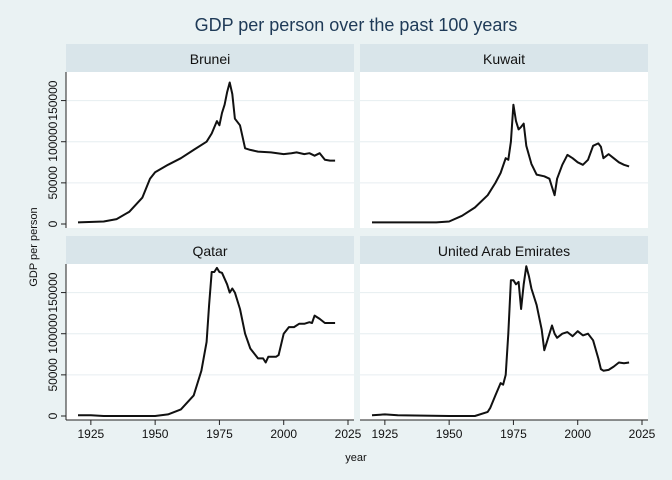 The image size is (672, 480). Describe the element at coordinates (501, 163) in the screenshot. I see `series-line-kuwait` at that location.